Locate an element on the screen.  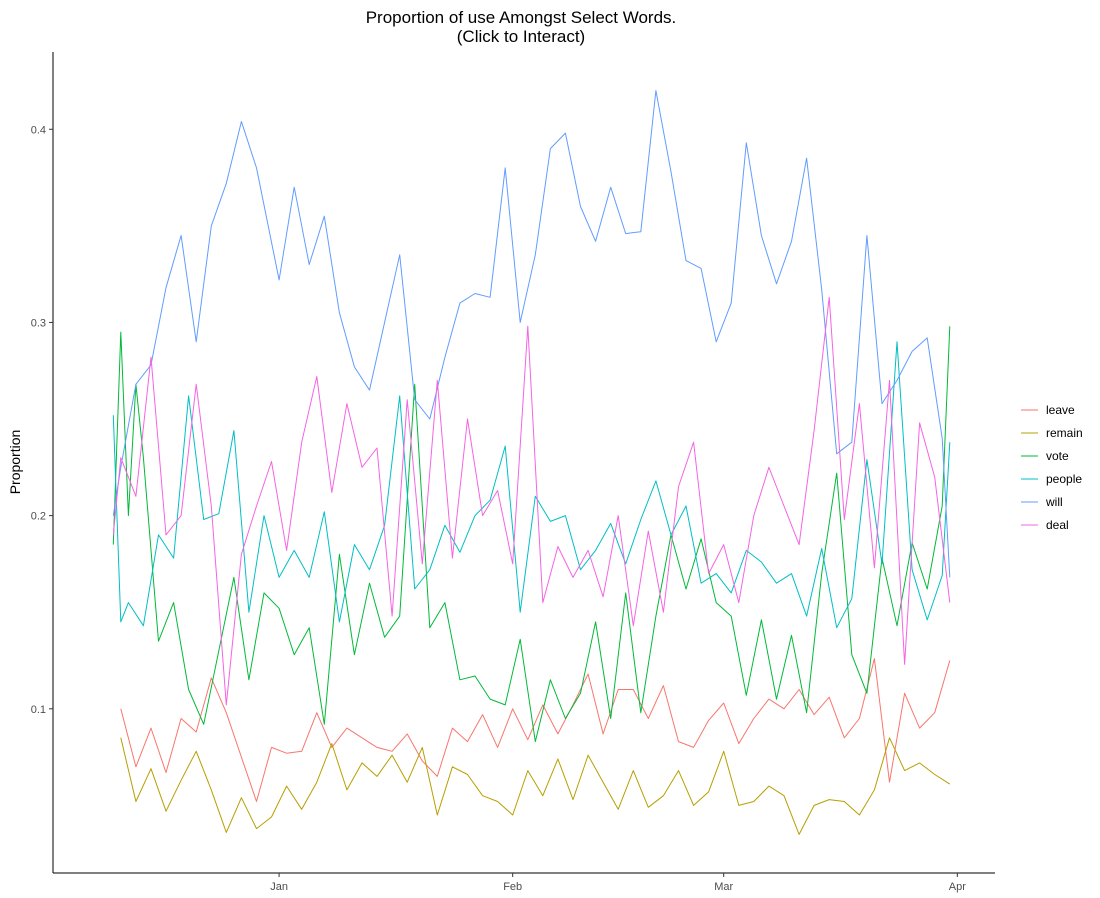
x-tick-label: Mar is located at coordinates (723, 887).